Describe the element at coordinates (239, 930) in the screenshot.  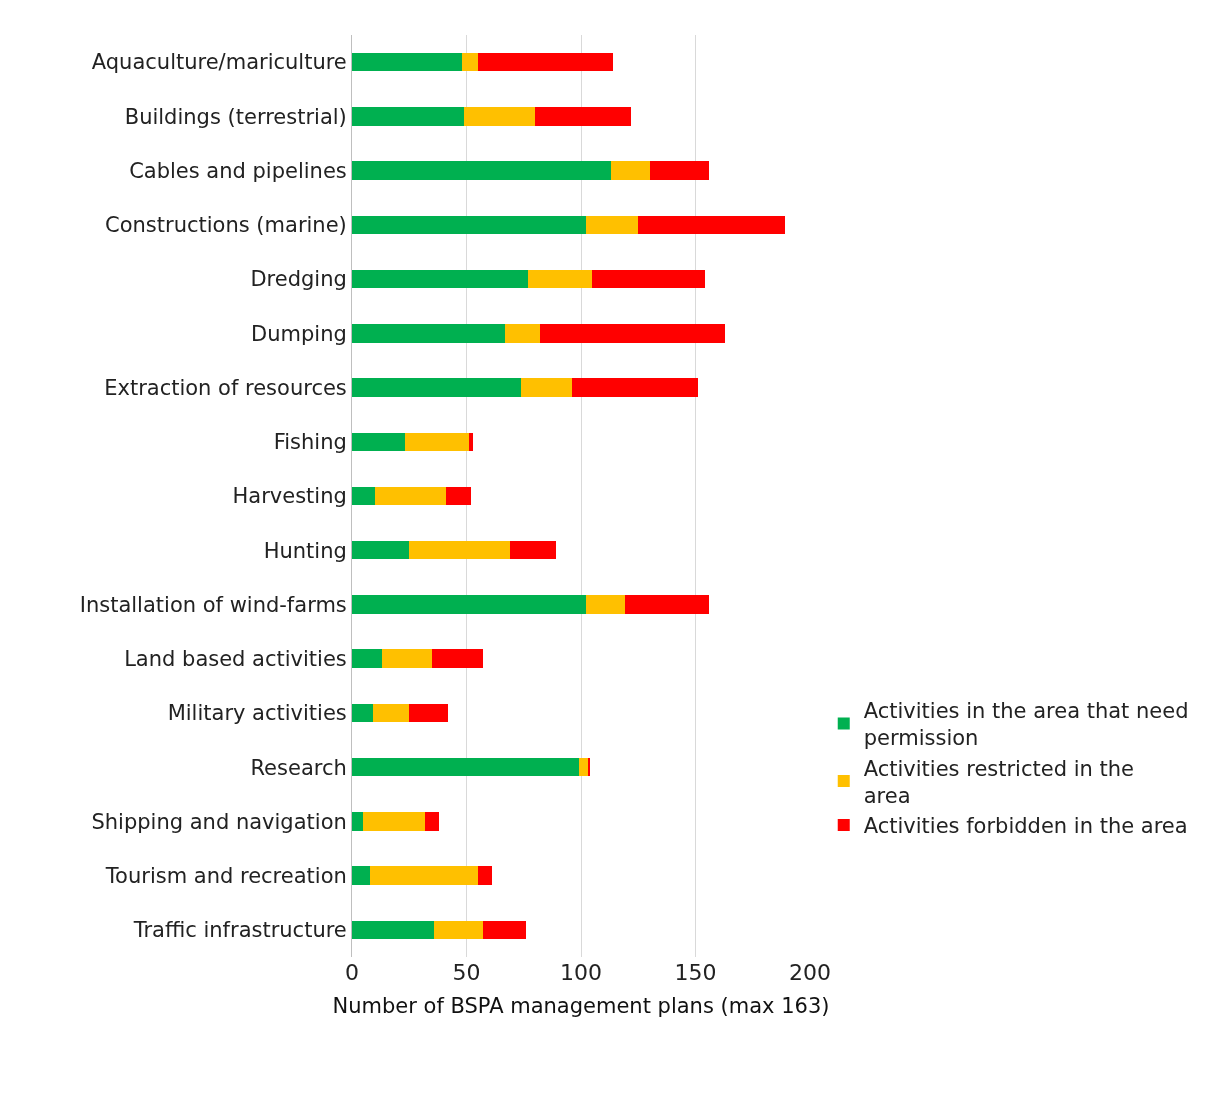
I see `y-tick-label: Traffic infrastructure` at that location.